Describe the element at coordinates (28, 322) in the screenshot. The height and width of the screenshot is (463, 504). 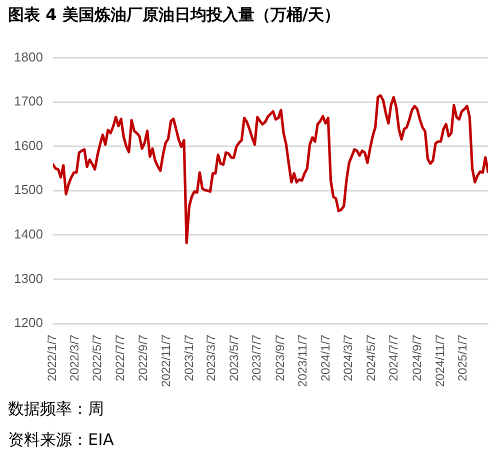
I see `y-tick-label: 1200` at that location.